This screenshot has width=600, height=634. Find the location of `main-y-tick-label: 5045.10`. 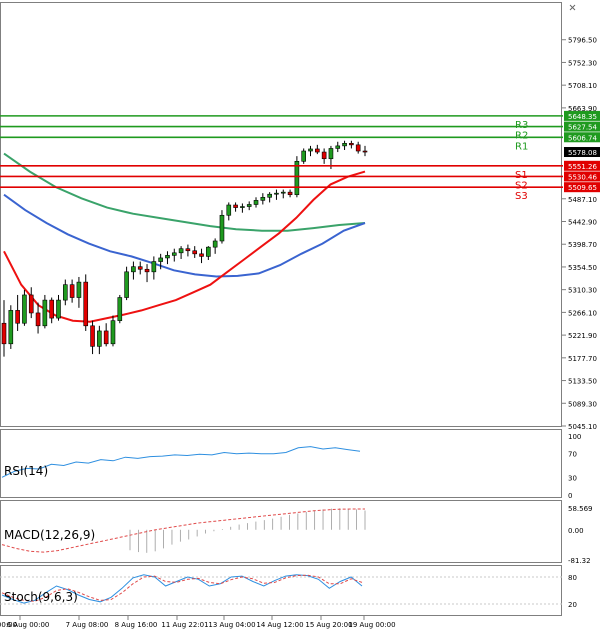

main-y-tick-label: 5045.10 is located at coordinates (582, 427).